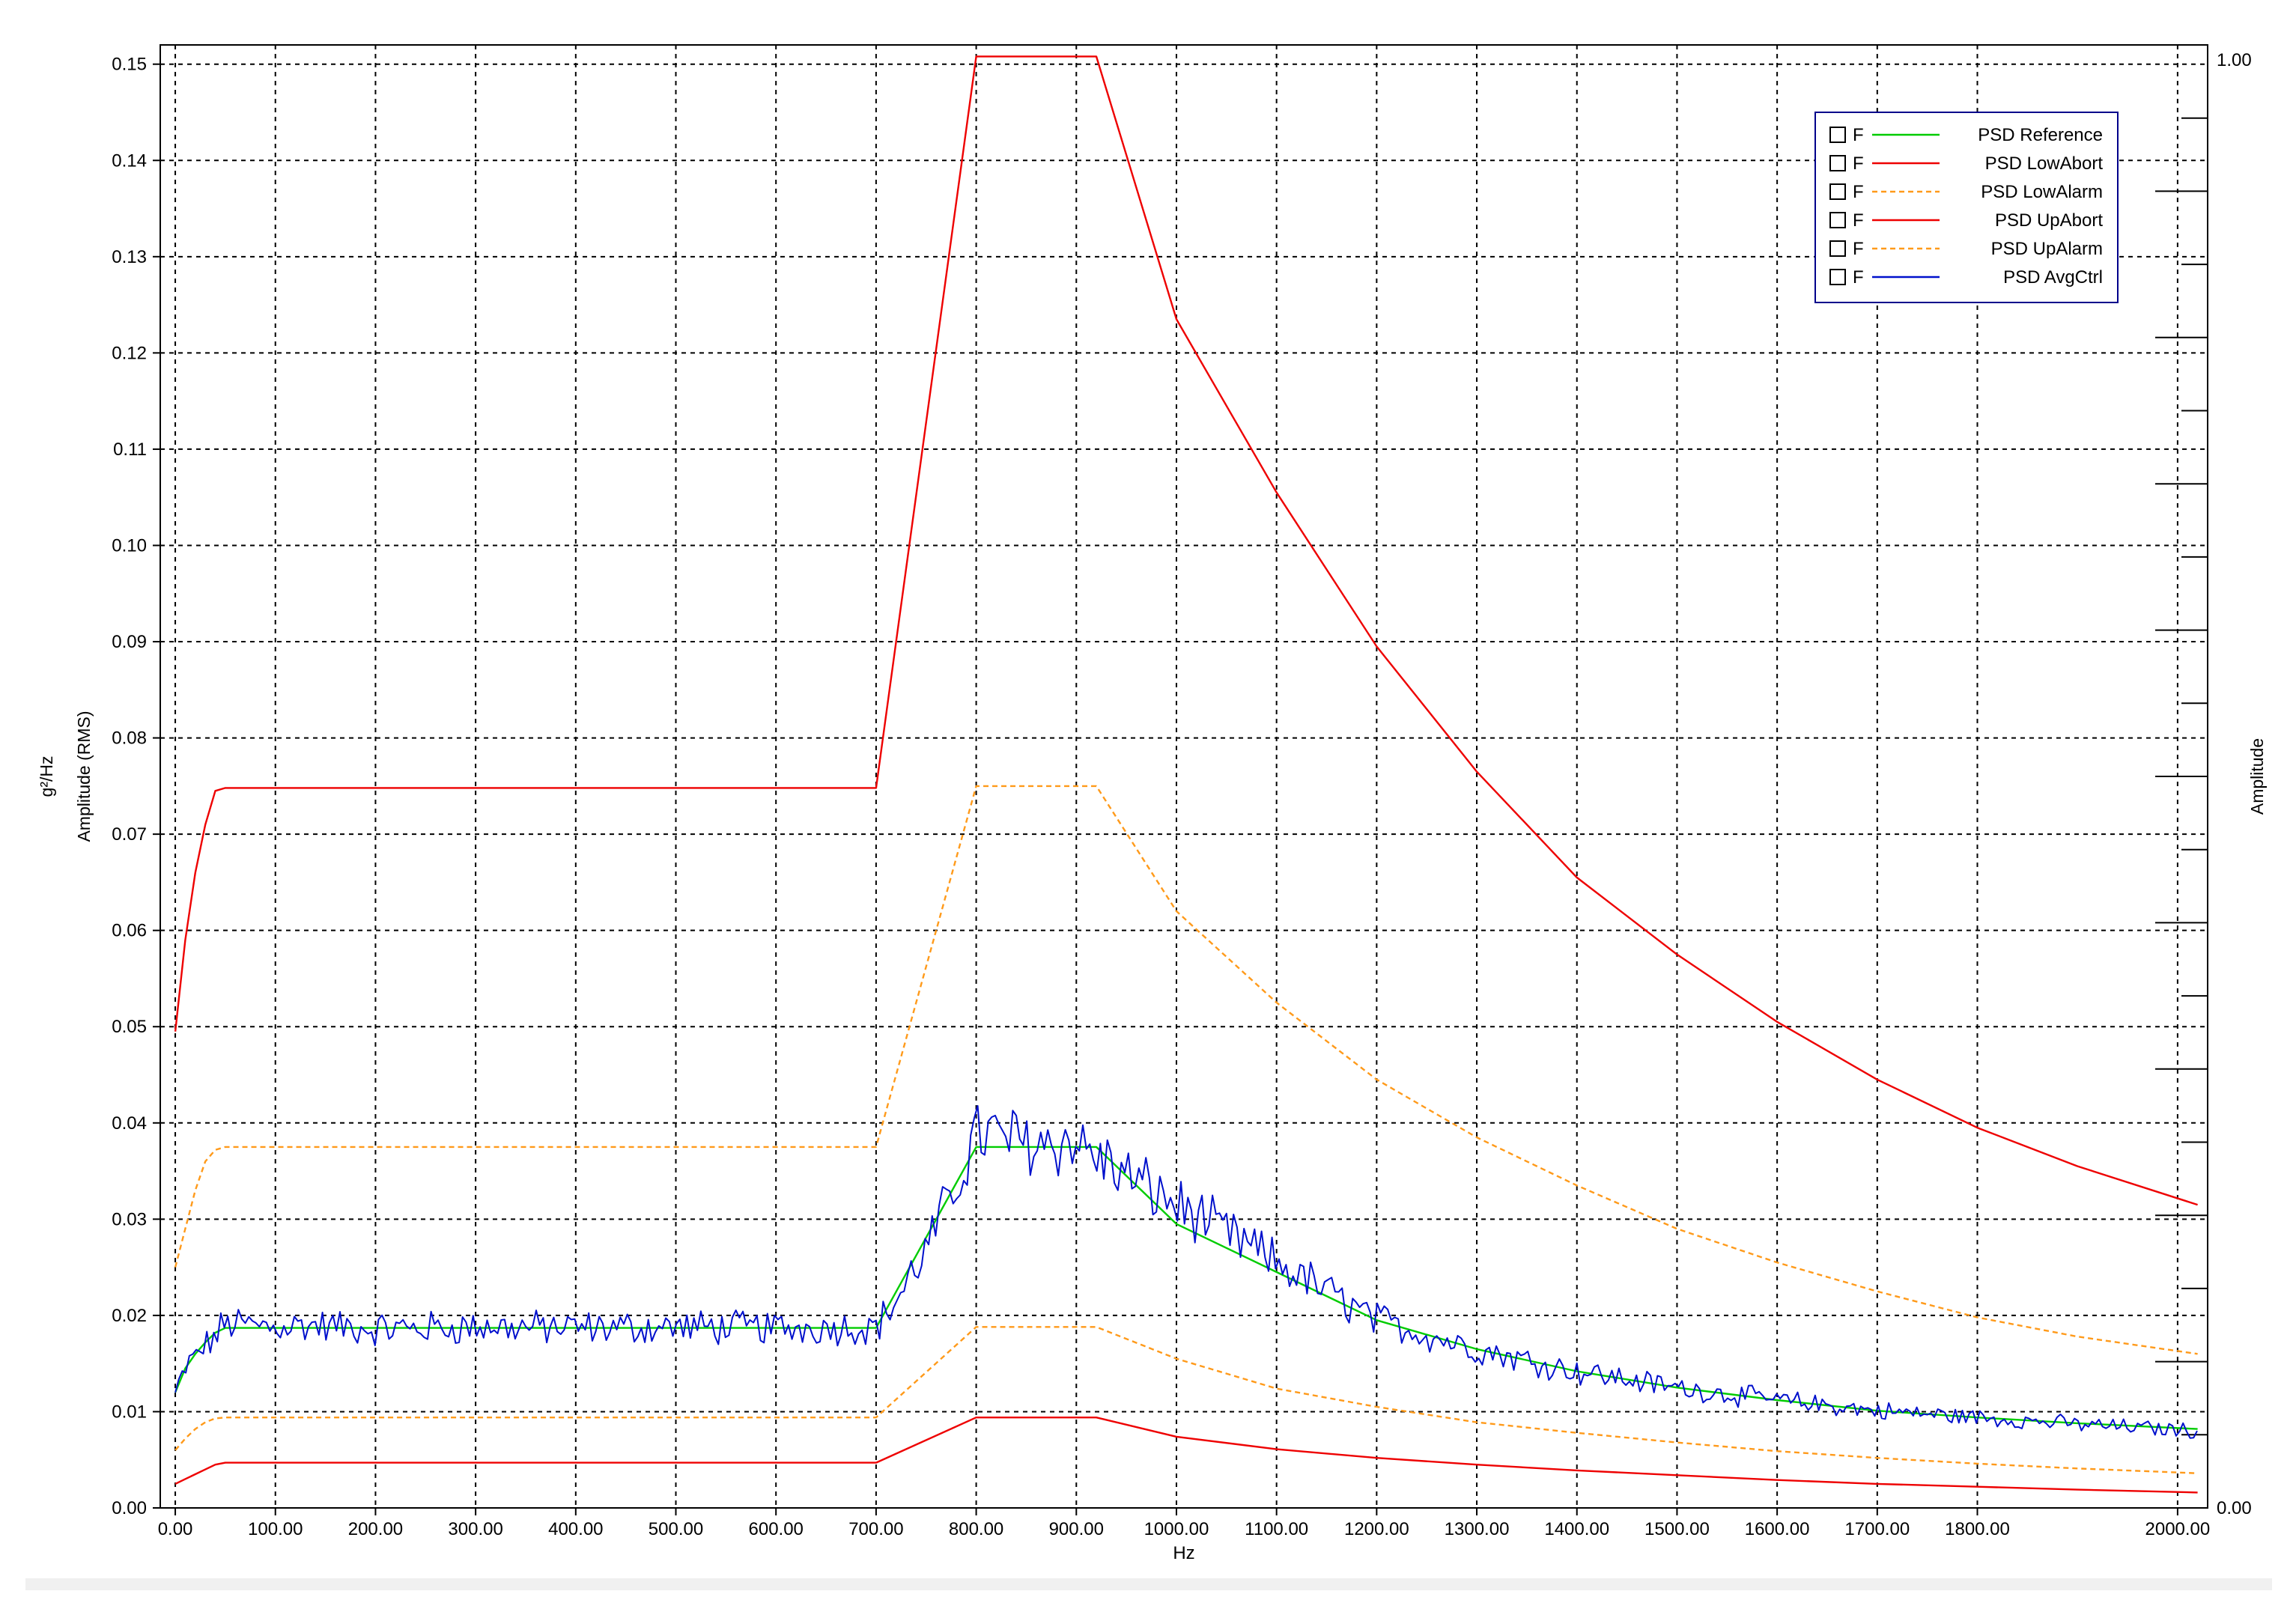  I want to click on legend-entry-label: PSD LowAbort, so click(2044, 163).